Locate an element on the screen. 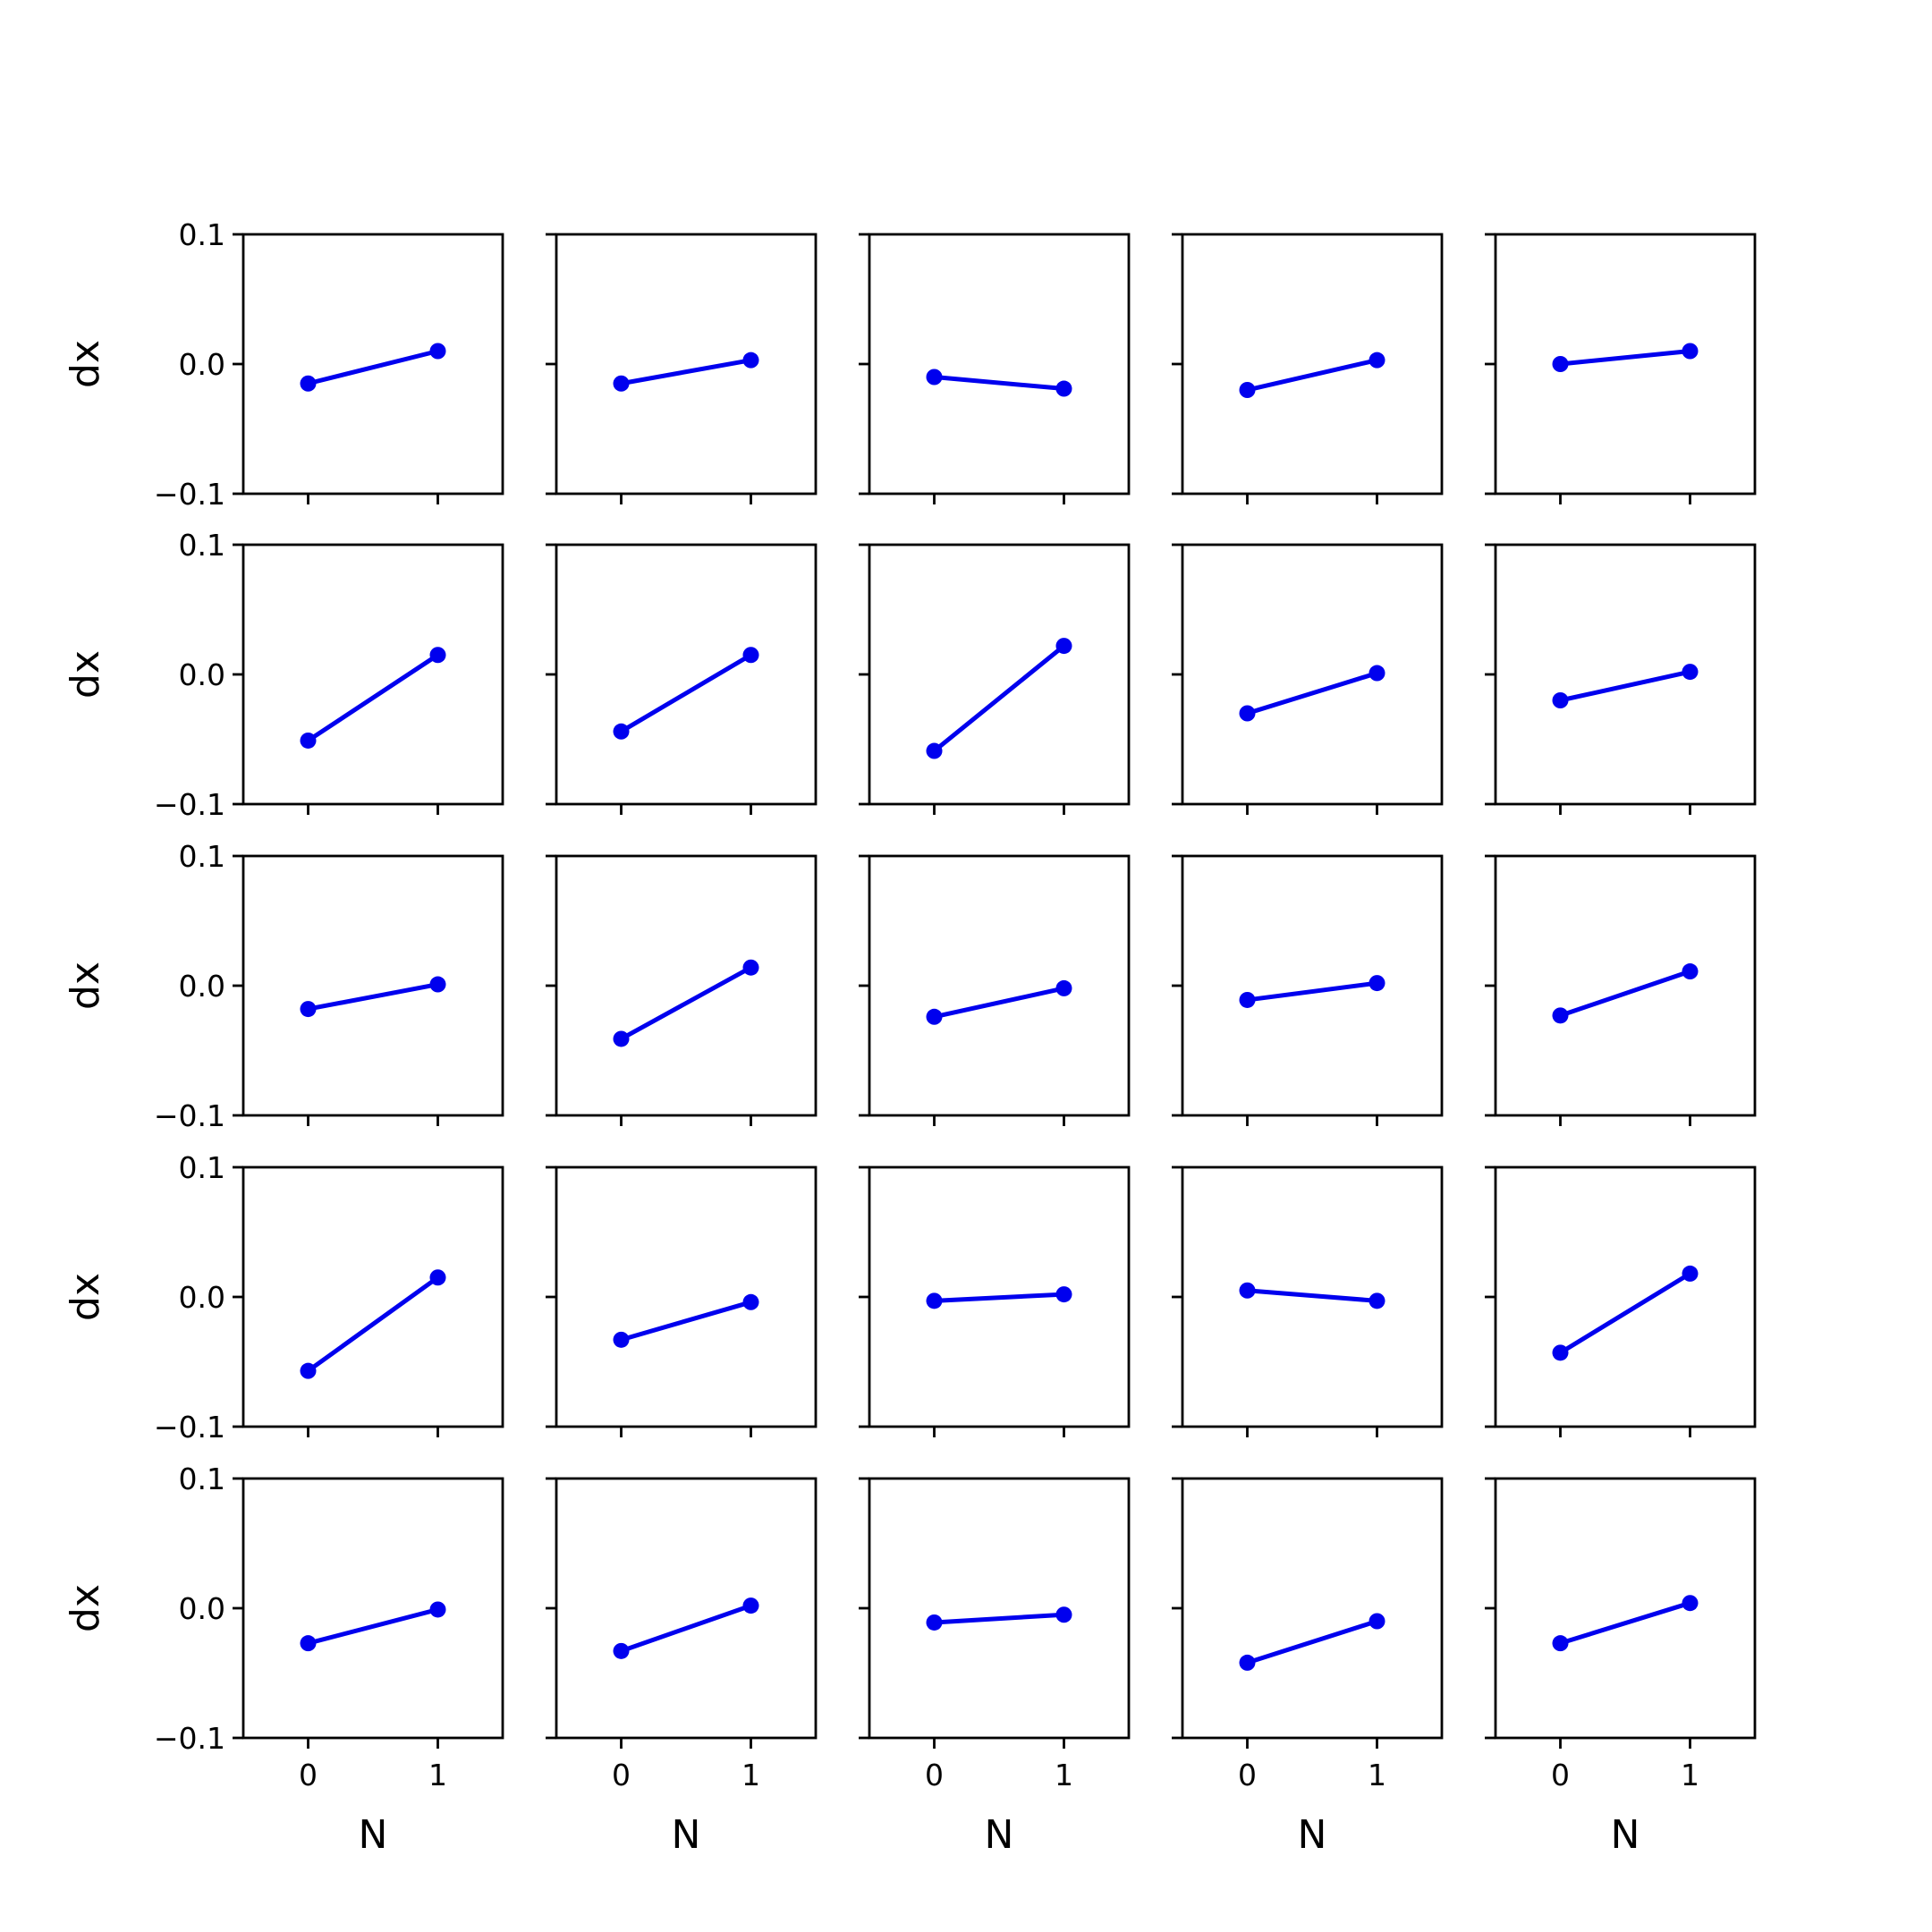 This screenshot has width=1932, height=1932. series-line-r2-c1 is located at coordinates (373, 697).